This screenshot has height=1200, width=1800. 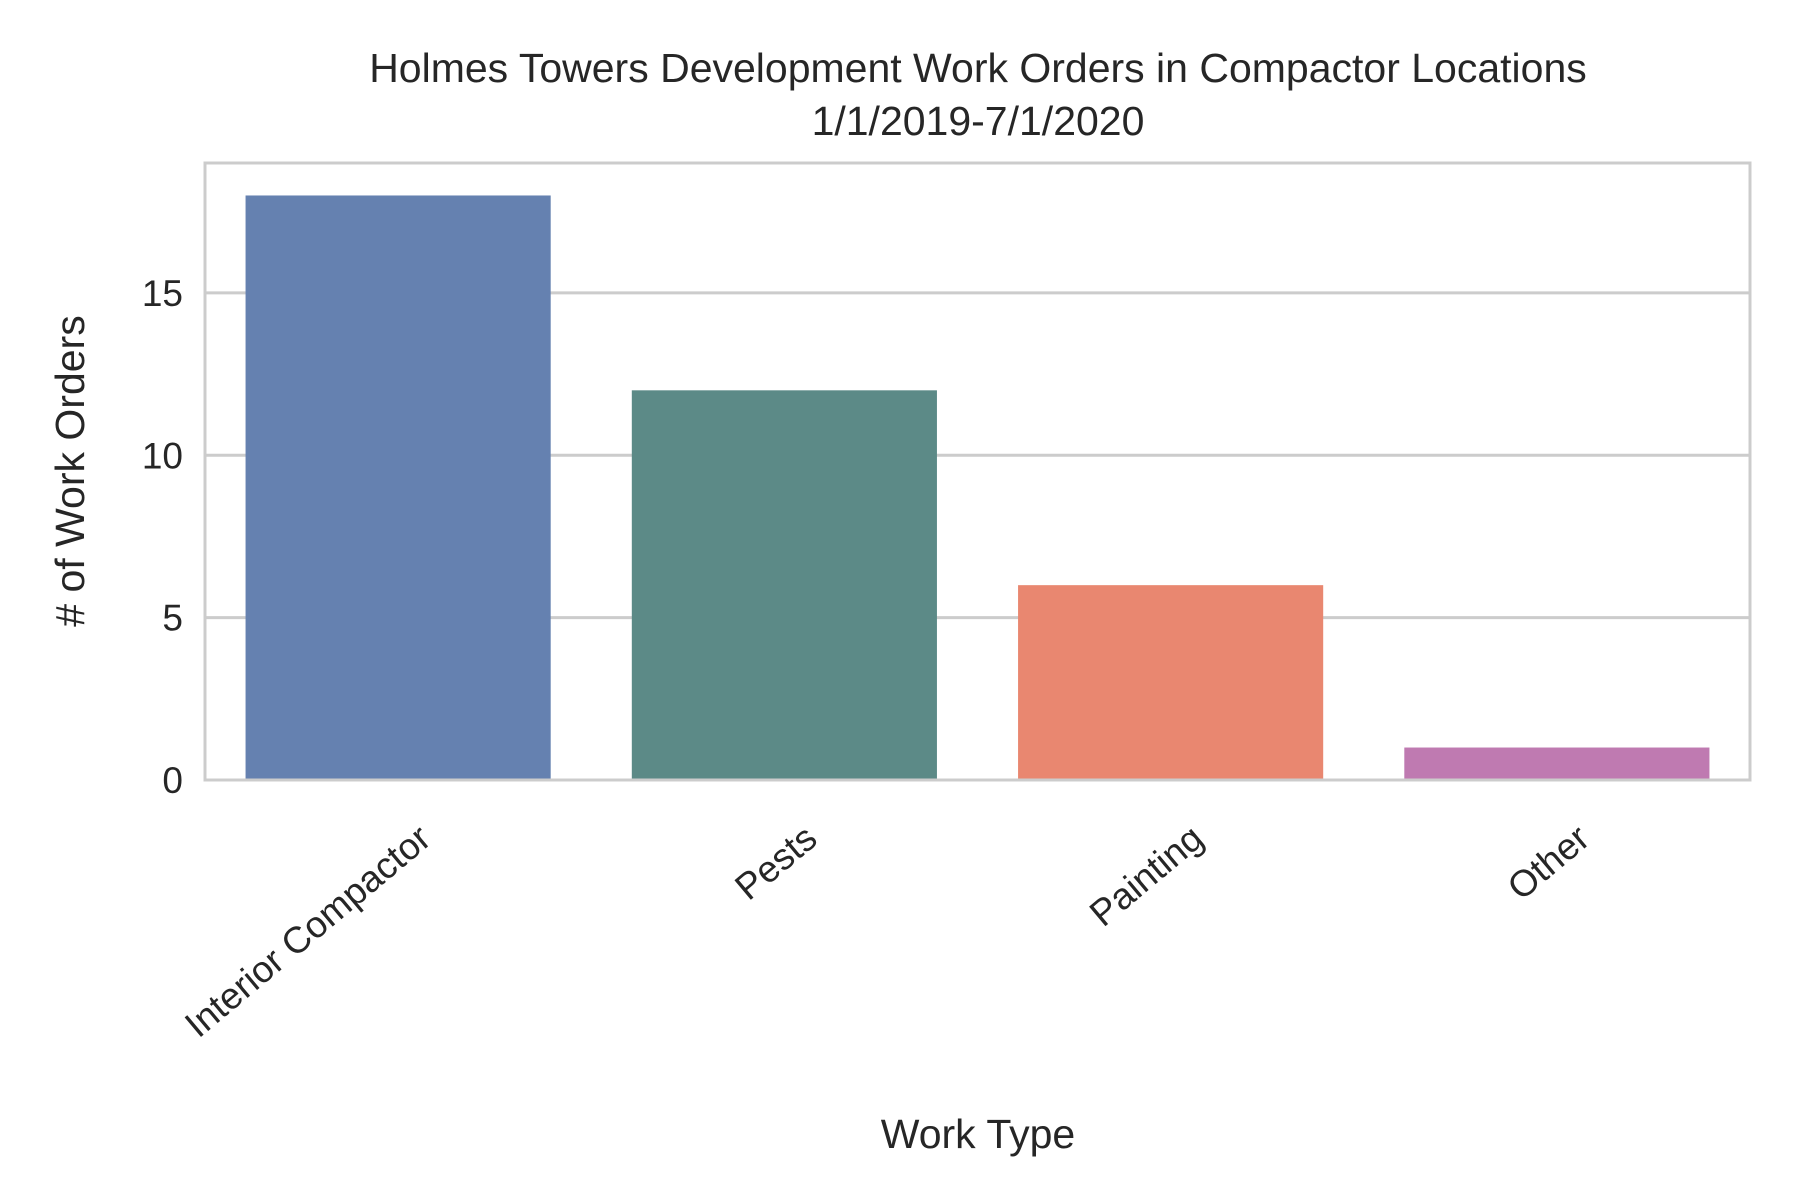 What do you see at coordinates (307, 931) in the screenshot?
I see `x-tick-label: Interior Compactor` at bounding box center [307, 931].